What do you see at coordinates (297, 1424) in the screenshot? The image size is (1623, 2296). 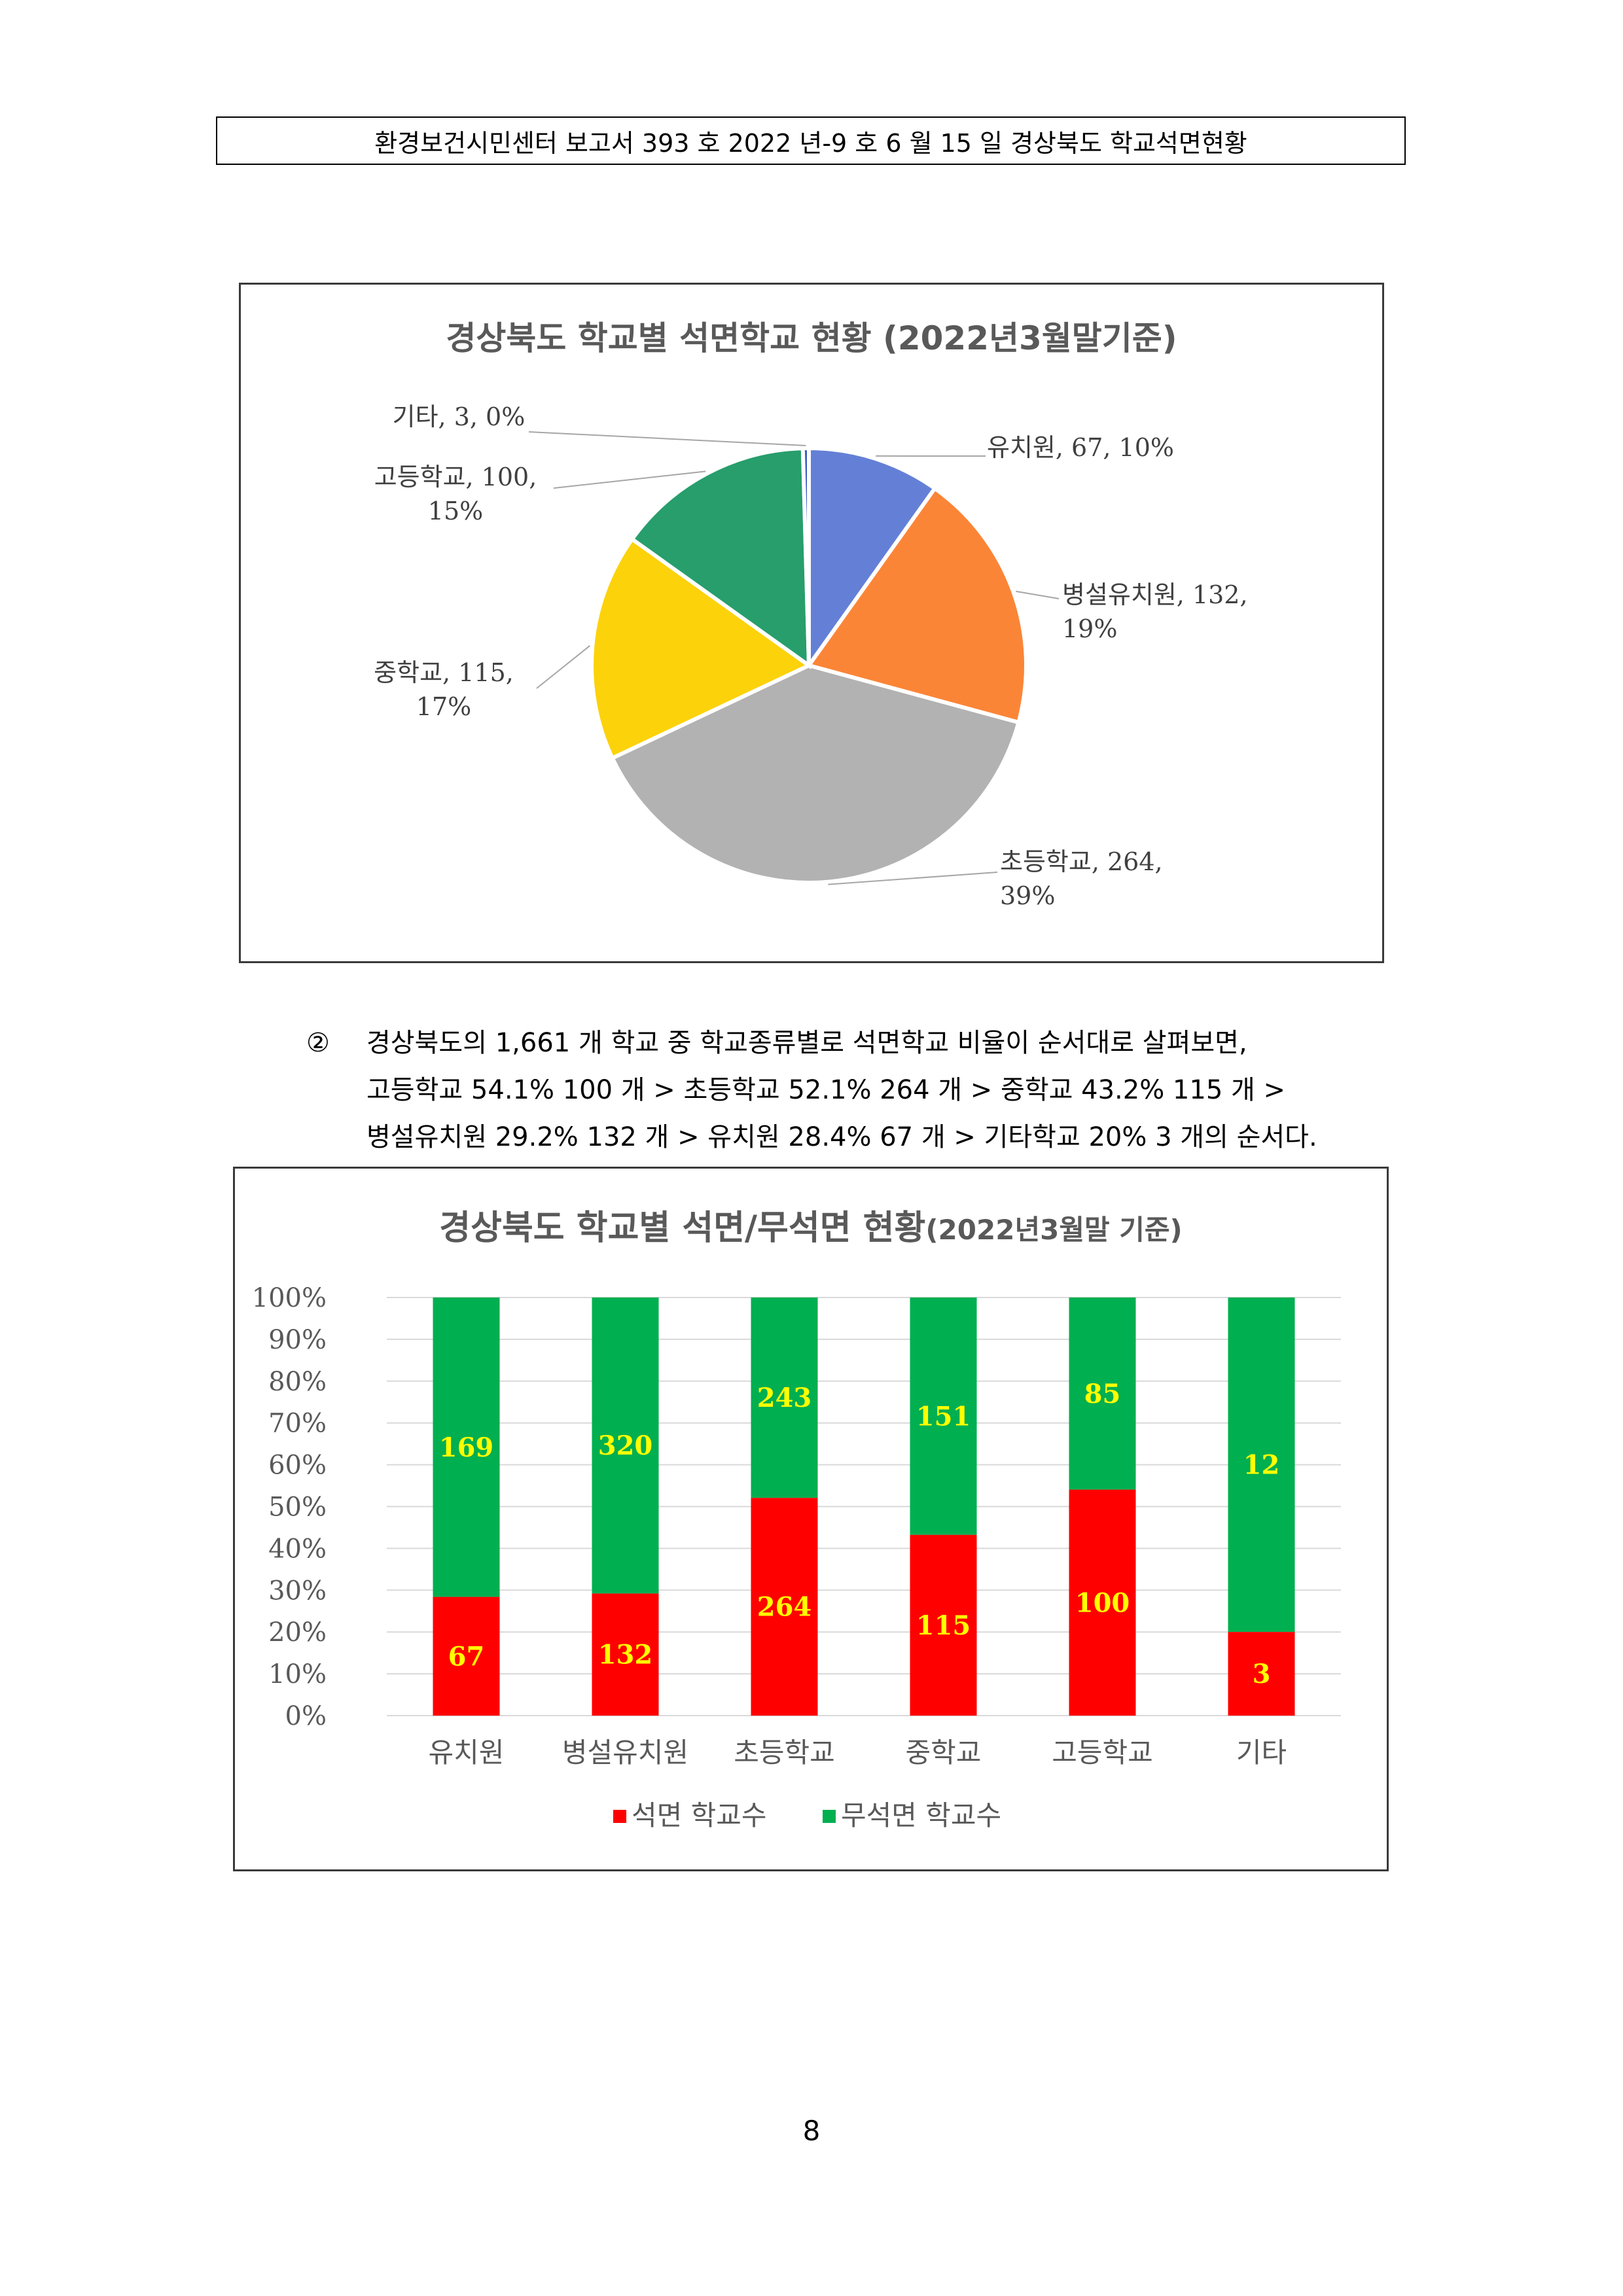 I see `y-tick-label: 70%` at bounding box center [297, 1424].